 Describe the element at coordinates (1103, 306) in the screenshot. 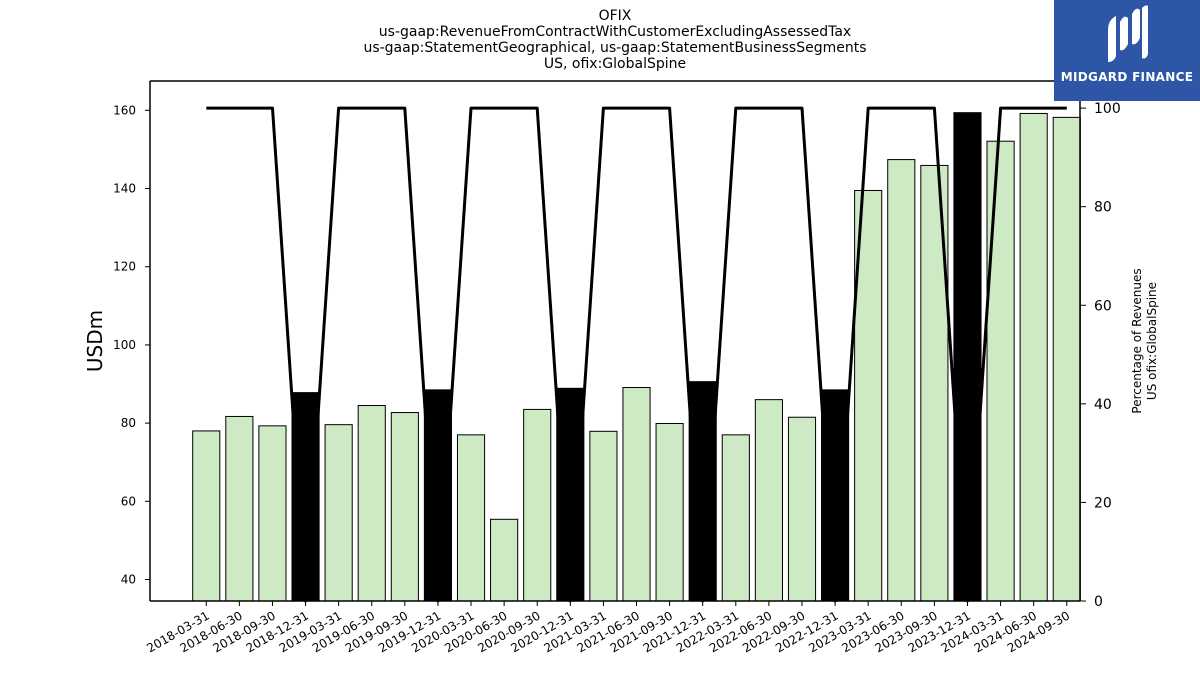

I see `y2-tick-label: 60` at that location.